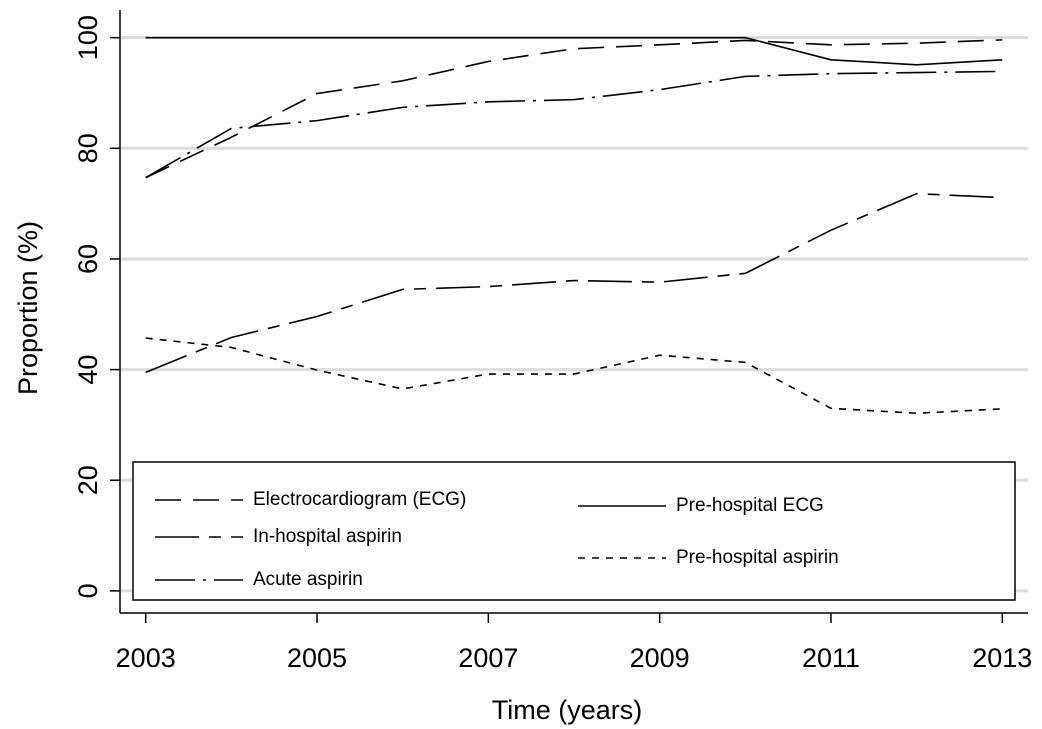 The width and height of the screenshot is (1042, 729). What do you see at coordinates (359, 499) in the screenshot?
I see `legend-label: Electrocardiogram (ECG)` at bounding box center [359, 499].